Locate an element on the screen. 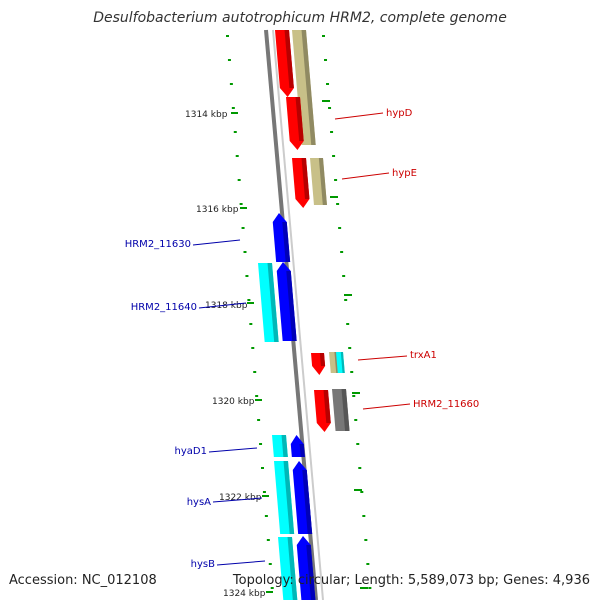 The width and height of the screenshot is (600, 600). cds-block-hysB-shade is located at coordinates (311, 572).